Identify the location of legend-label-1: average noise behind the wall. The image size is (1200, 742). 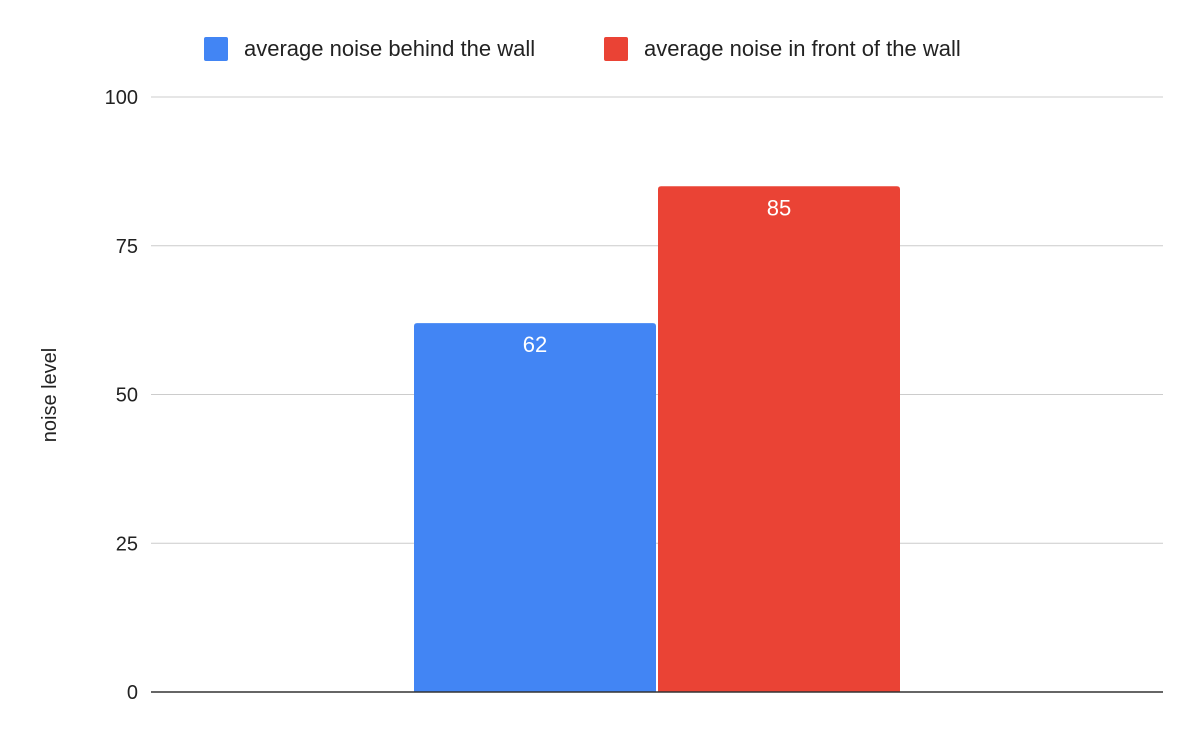
(389, 48).